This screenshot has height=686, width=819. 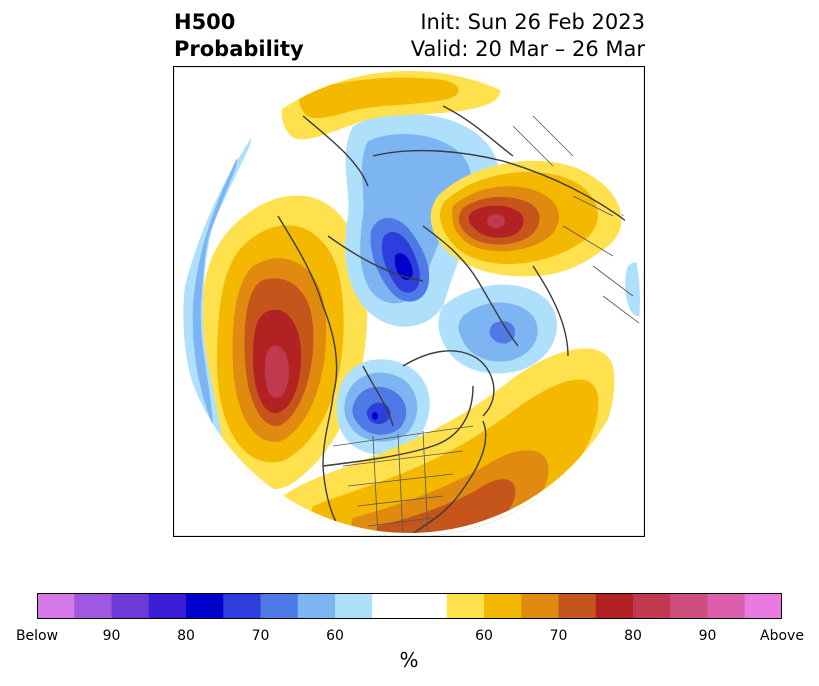 I want to click on title-valid-range: Valid: 20 Mar – 26 Mar, so click(x=527, y=49).